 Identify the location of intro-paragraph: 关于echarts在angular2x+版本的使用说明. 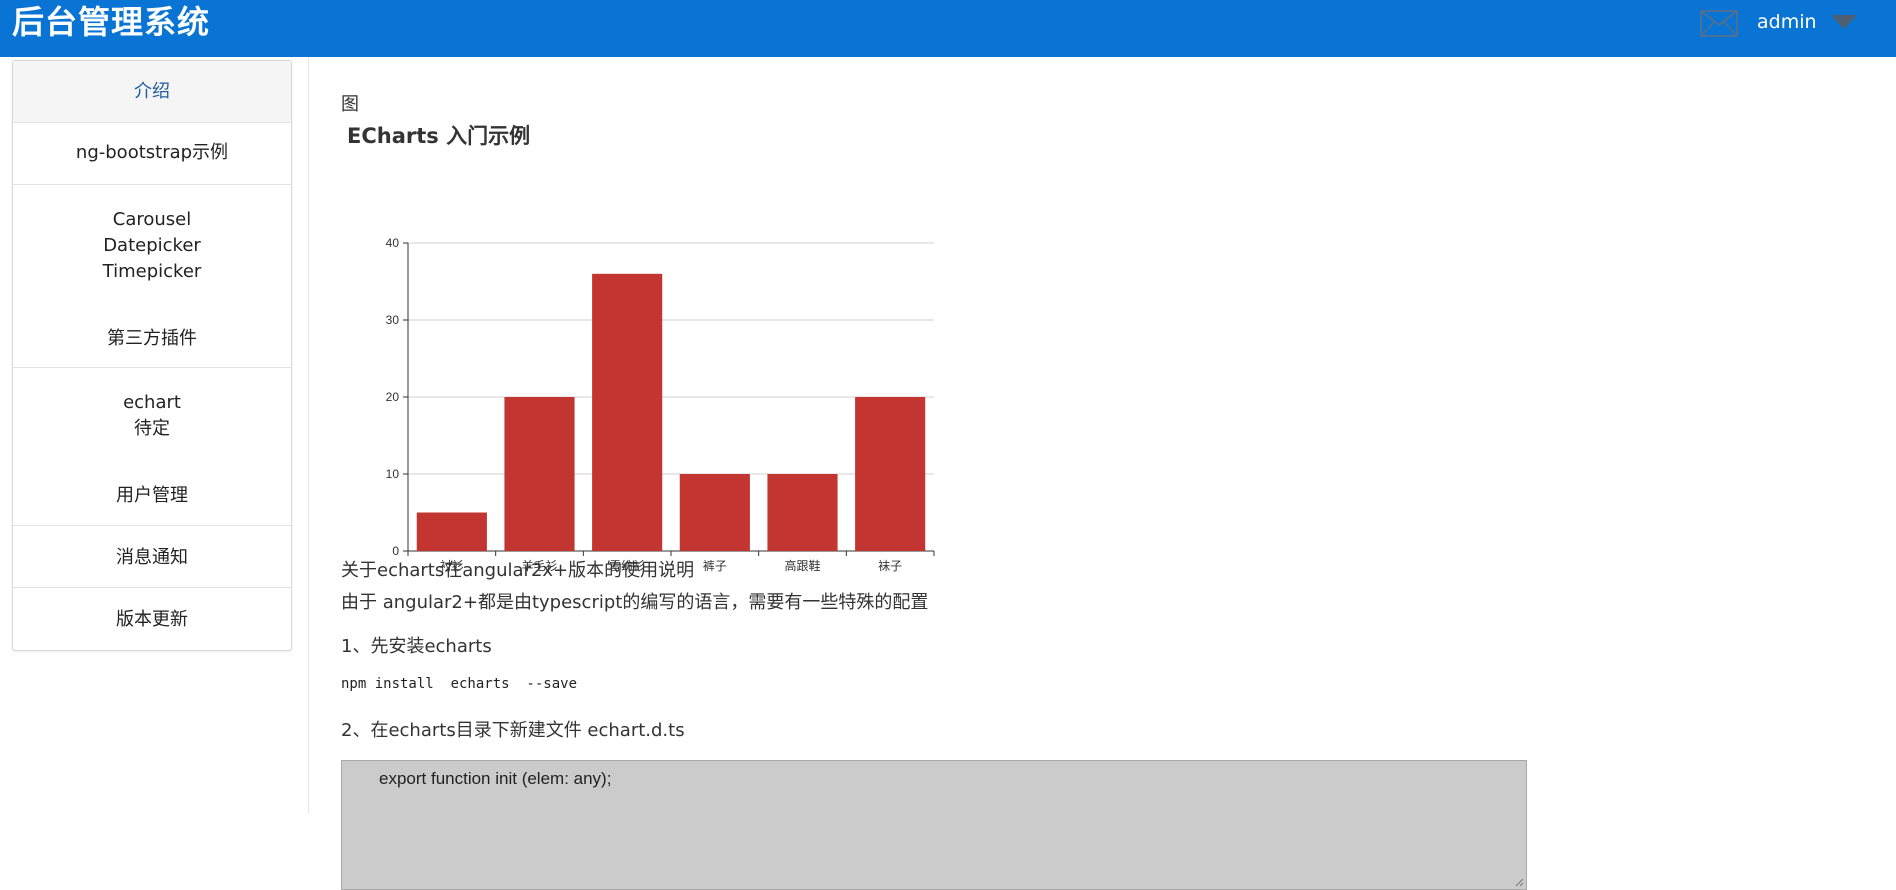
(518, 570).